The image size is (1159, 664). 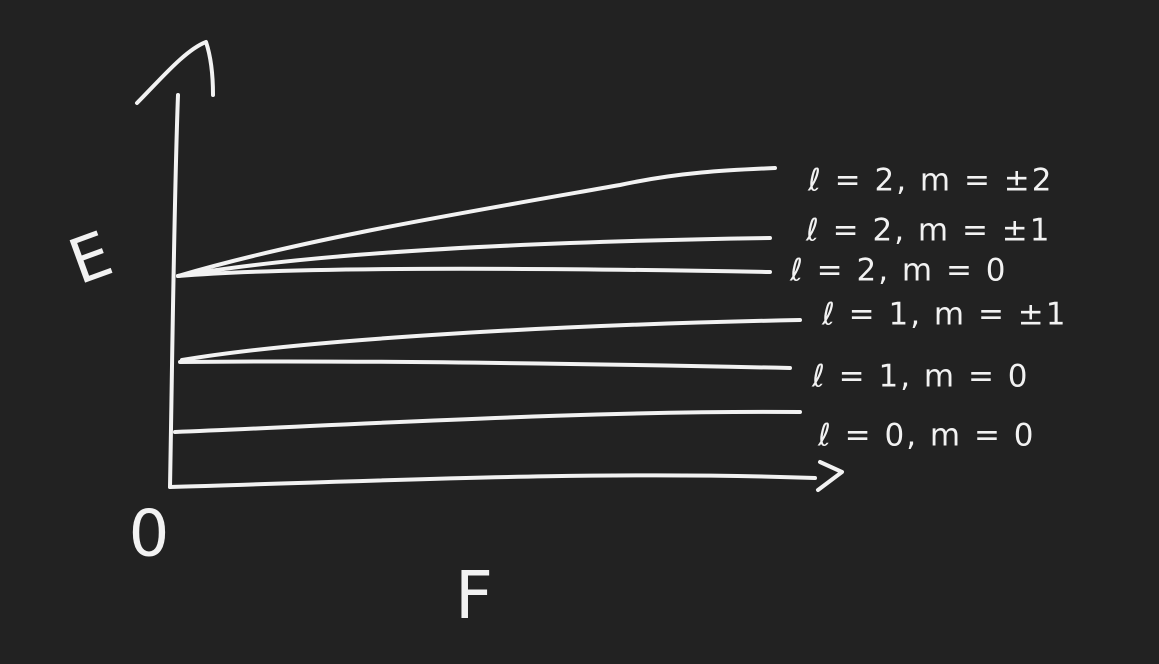 I want to click on level-label: ℓ = 2, m = ±2, so click(x=930, y=181).